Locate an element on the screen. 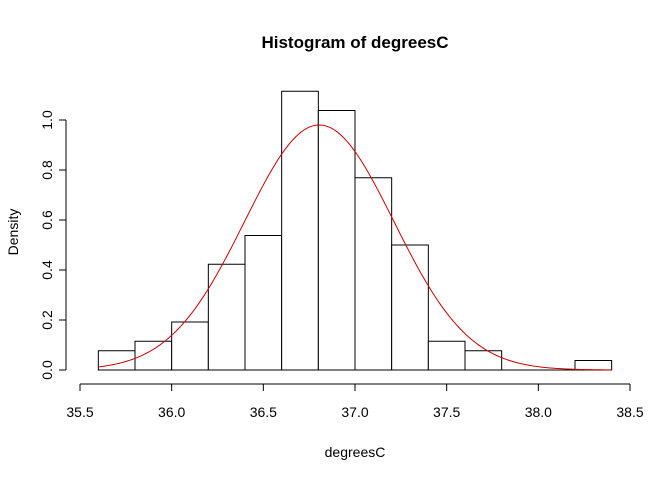 This screenshot has width=672, height=480. y-tick-label: 0.6 is located at coordinates (47, 220).